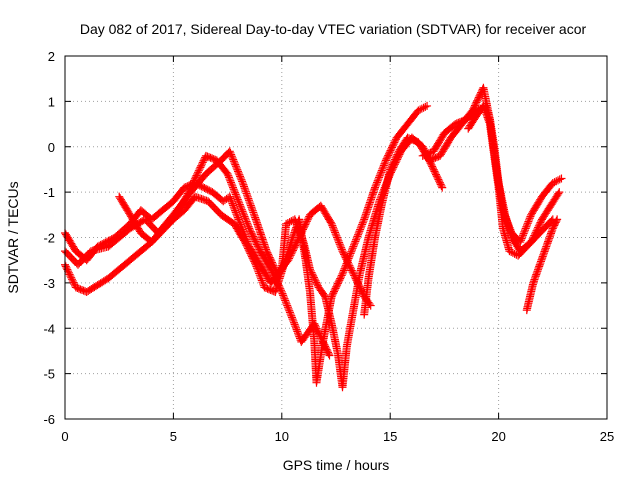 The image size is (640, 480). Describe the element at coordinates (282, 436) in the screenshot. I see `x-tick-label: 10` at that location.